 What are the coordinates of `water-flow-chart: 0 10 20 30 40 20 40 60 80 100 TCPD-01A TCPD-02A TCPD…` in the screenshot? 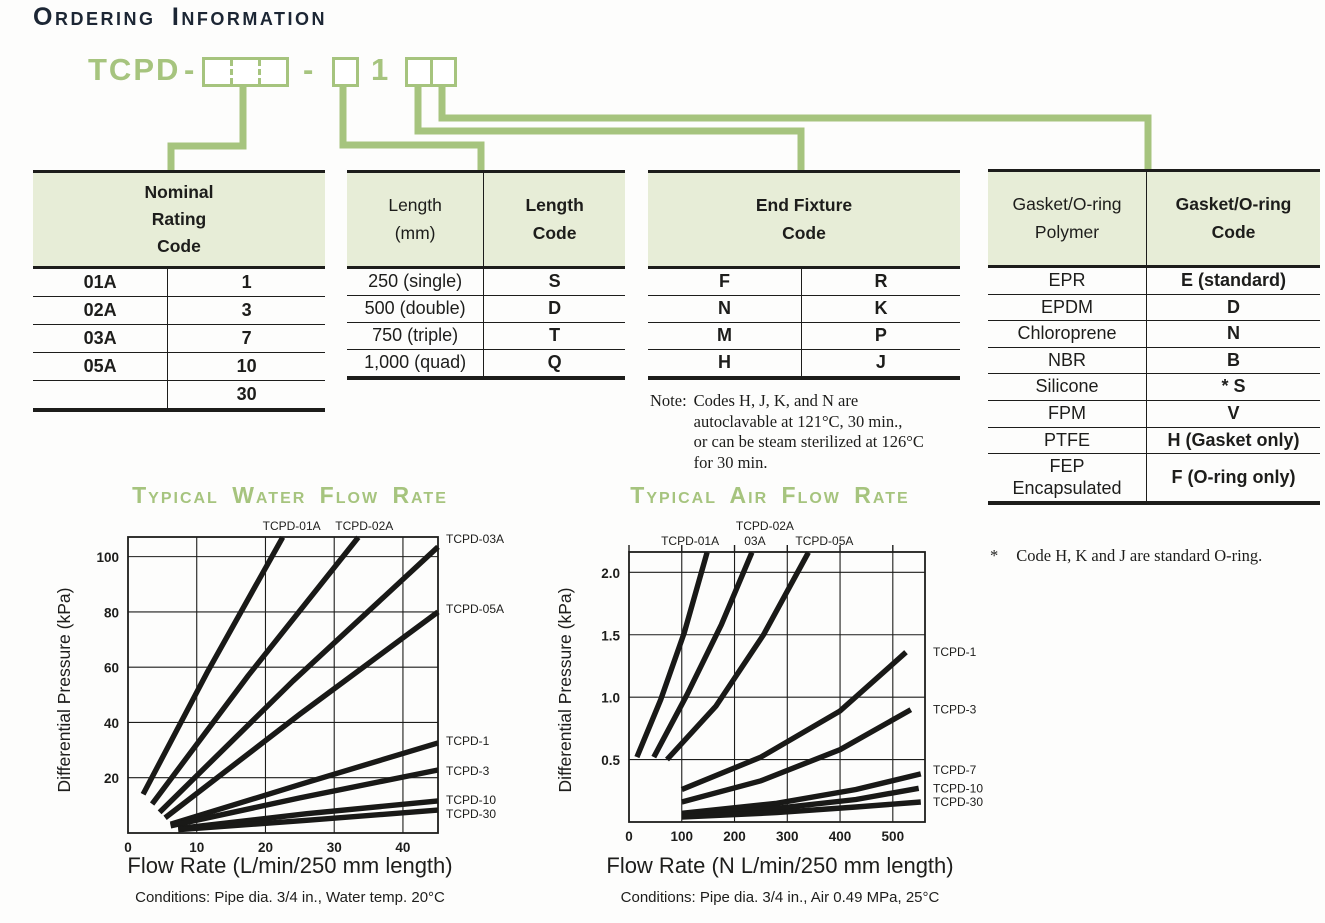 It's located at (300, 687).